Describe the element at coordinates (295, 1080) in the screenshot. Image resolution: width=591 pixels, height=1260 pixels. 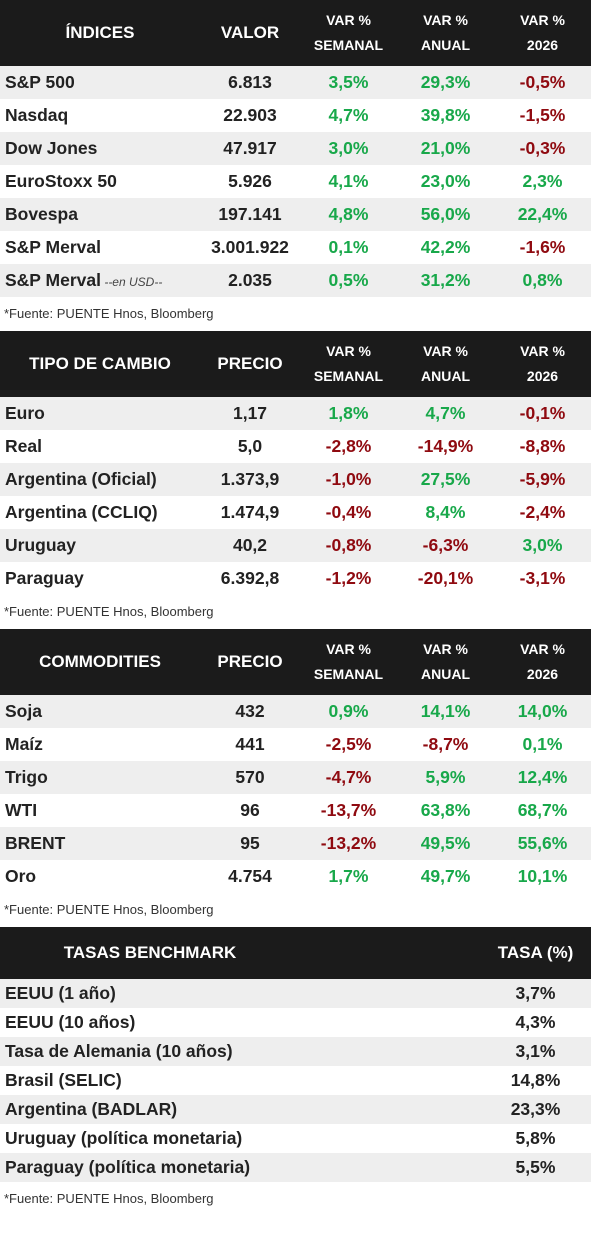
I see `table-row: Brasil (SELIC) 14,8%` at that location.